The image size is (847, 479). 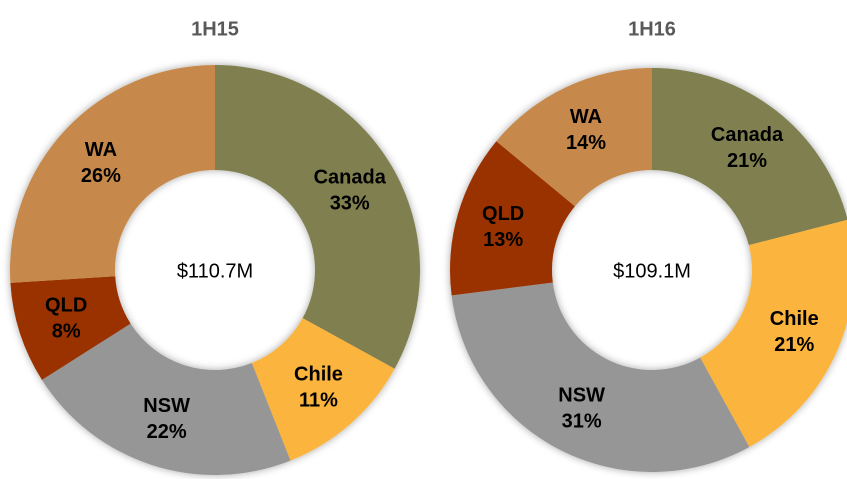 I want to click on slice-value-label: 33%, so click(x=350, y=204).